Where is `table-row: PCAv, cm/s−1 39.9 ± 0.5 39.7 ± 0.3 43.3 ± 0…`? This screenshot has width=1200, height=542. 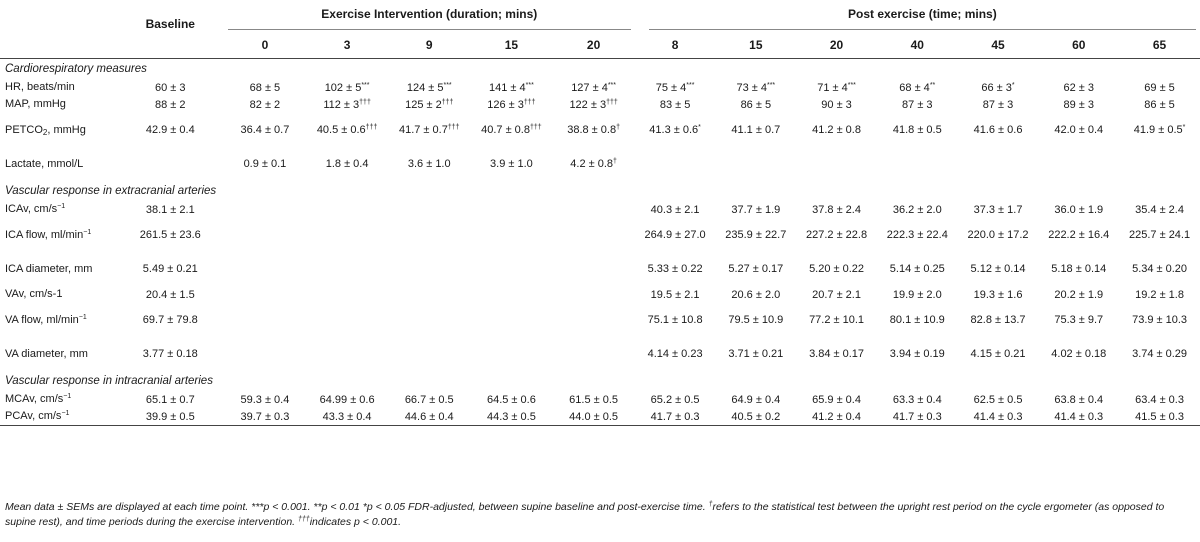
table-row: PCAv, cm/s−1 39.9 ± 0.5 39.7 ± 0.3 43.3 ± 0… is located at coordinates (600, 417).